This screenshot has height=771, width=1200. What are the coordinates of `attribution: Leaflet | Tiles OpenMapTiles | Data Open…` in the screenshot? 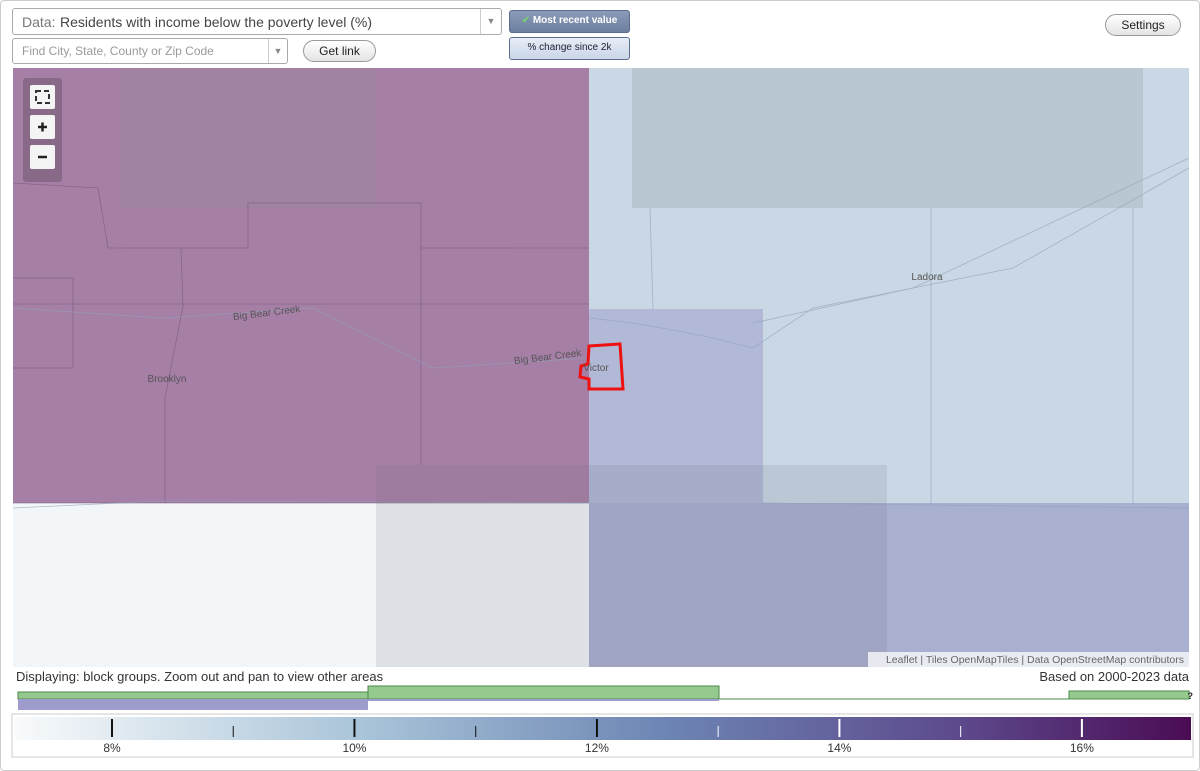 It's located at (1035, 660).